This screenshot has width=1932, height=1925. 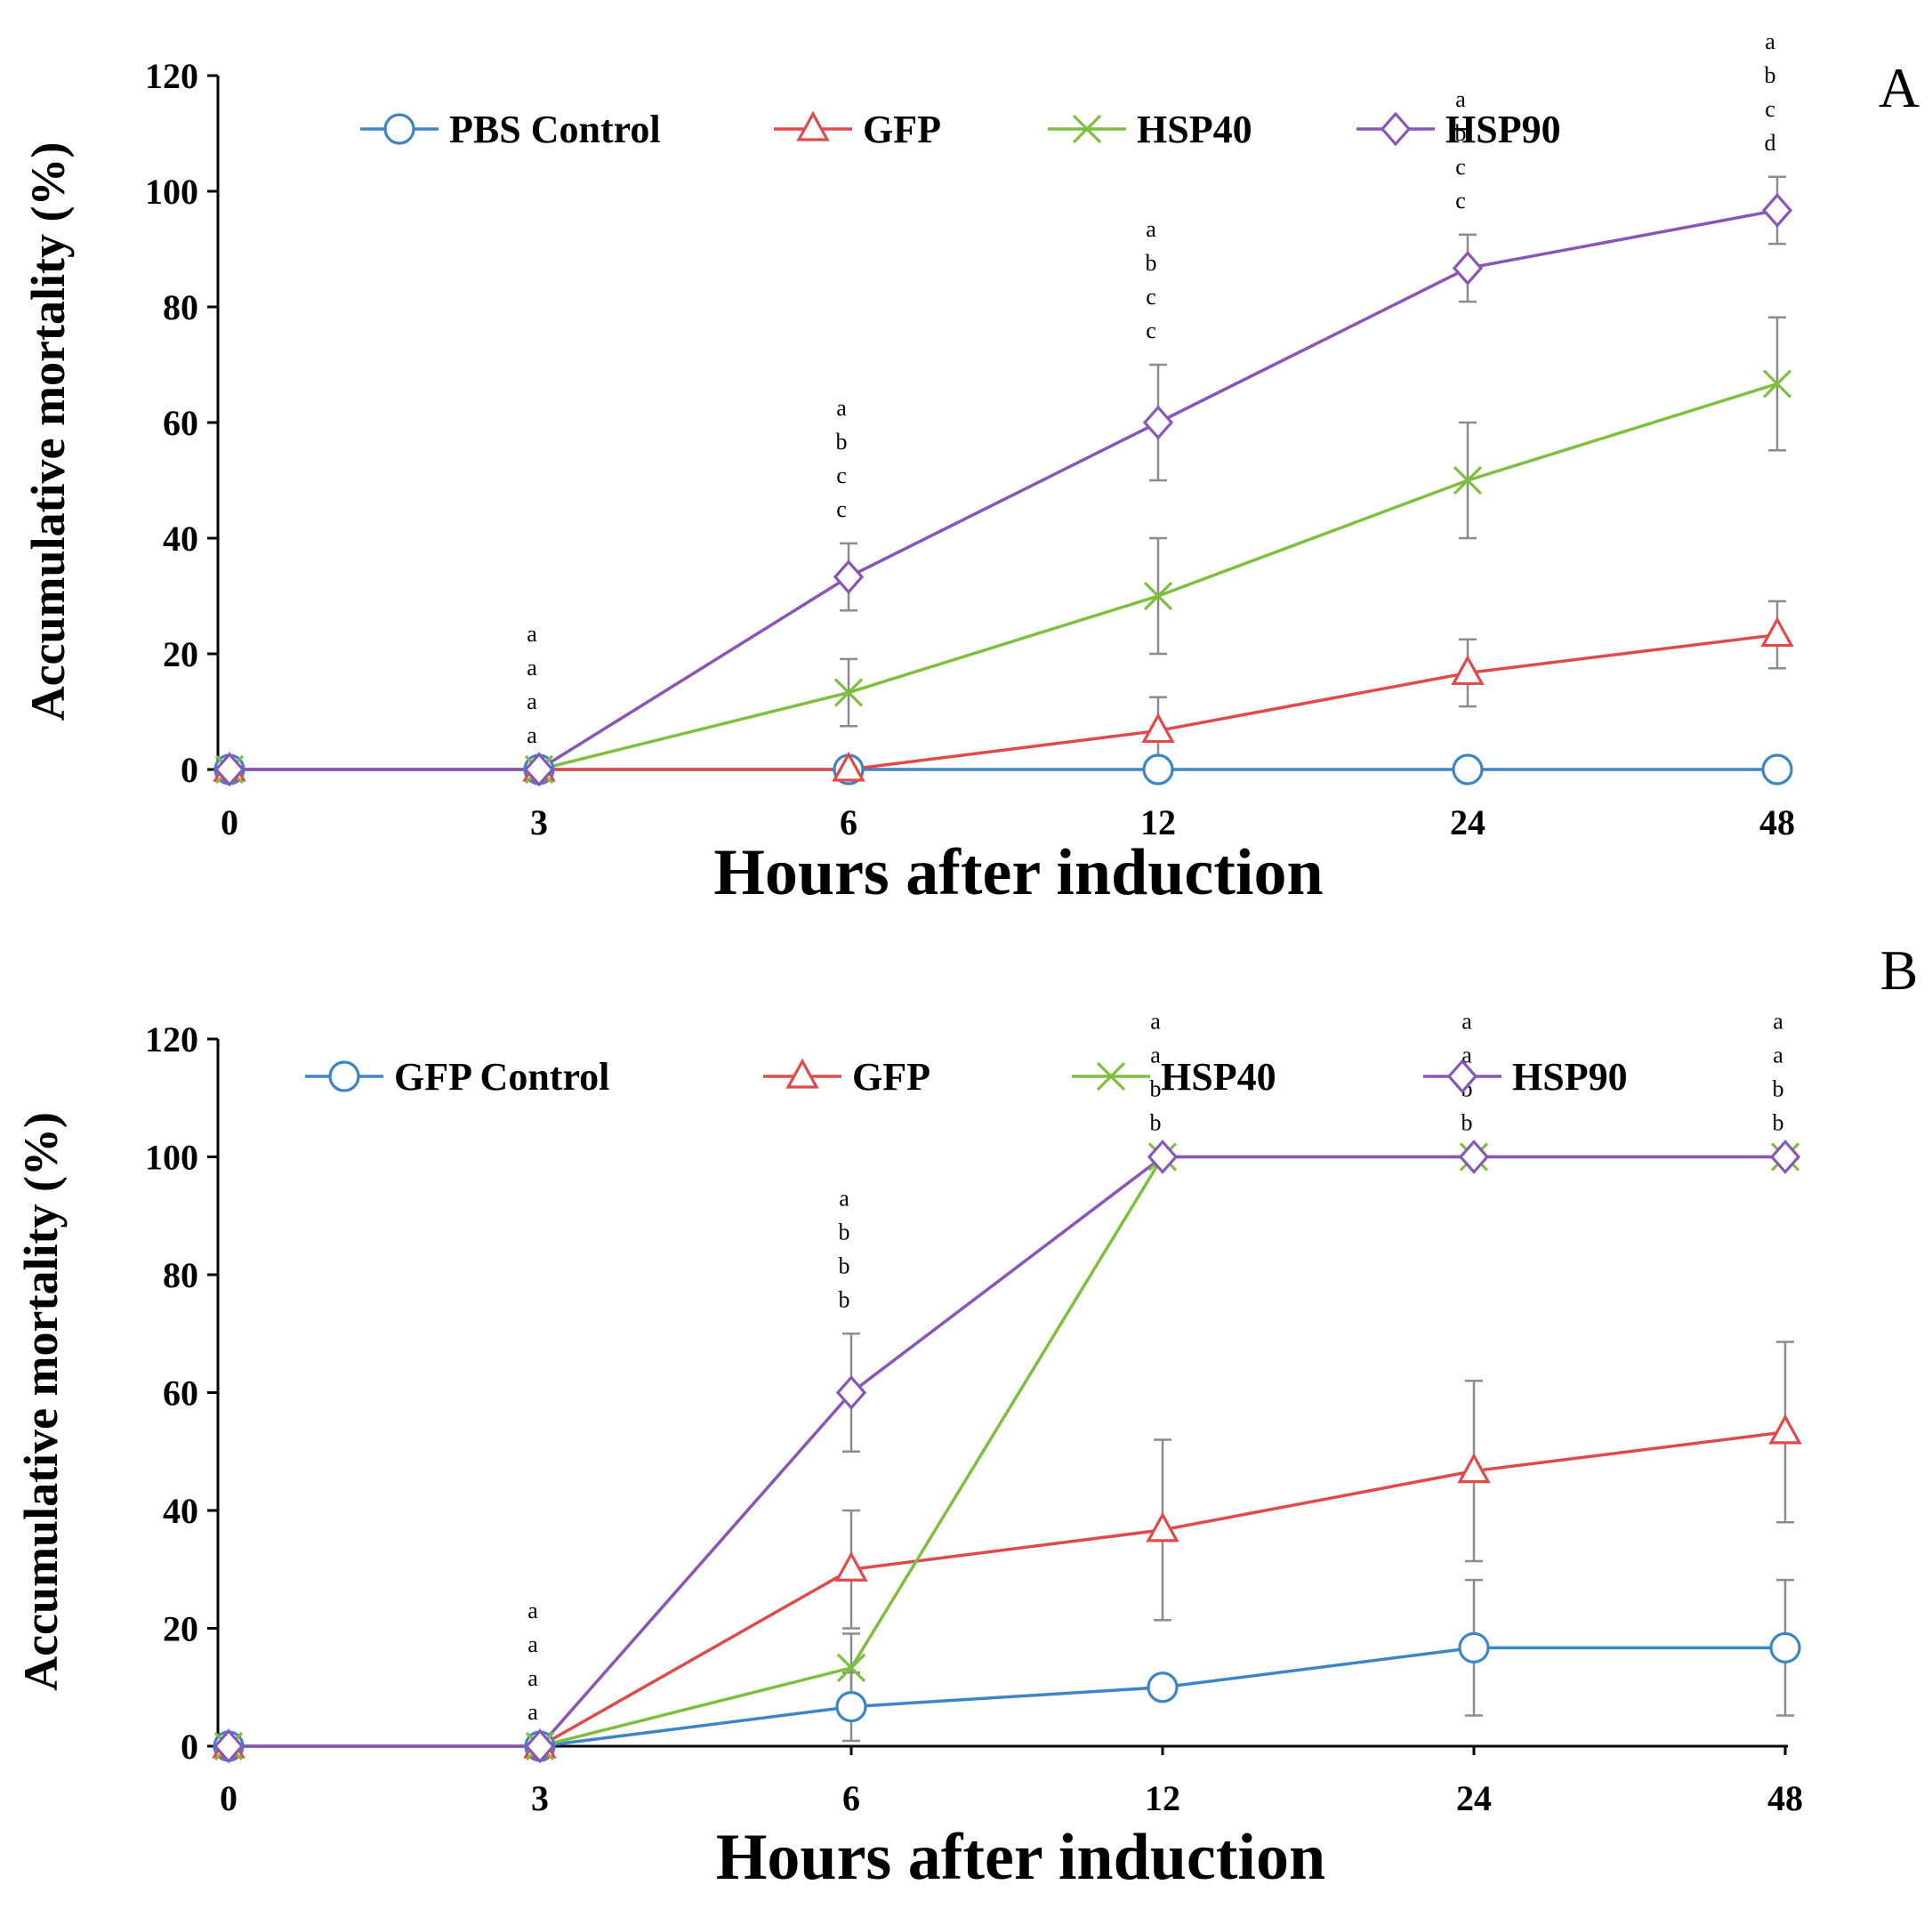 What do you see at coordinates (1018, 872) in the screenshot?
I see `x-axis-title: Hours after induction` at bounding box center [1018, 872].